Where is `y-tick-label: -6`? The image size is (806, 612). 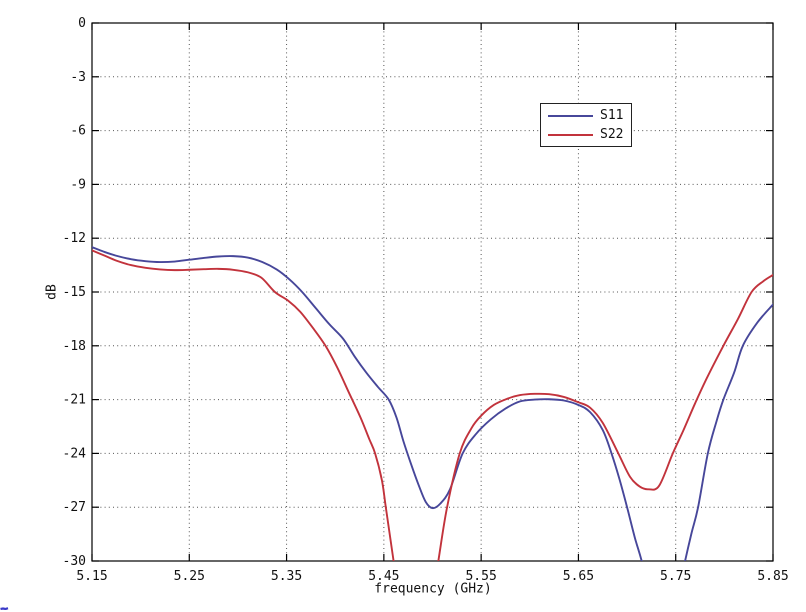
y-tick-label: -6 is located at coordinates (78, 131).